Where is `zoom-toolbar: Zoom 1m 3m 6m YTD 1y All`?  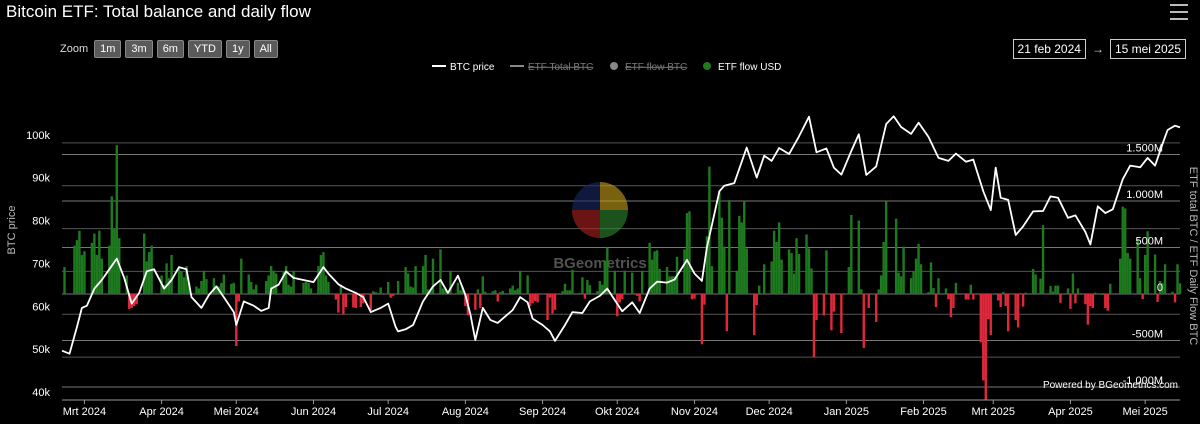
zoom-toolbar: Zoom 1m 3m 6m YTD 1y All is located at coordinates (169, 49).